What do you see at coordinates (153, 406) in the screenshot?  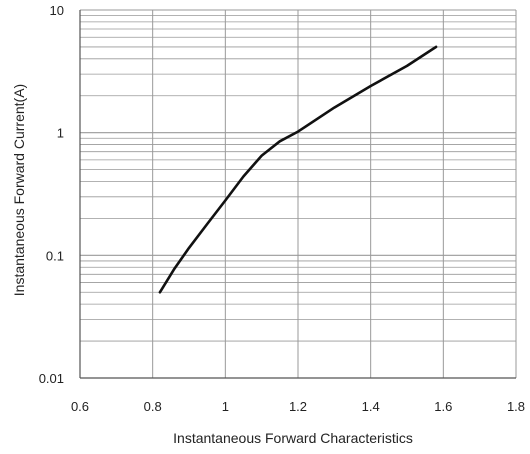 I see `x-tick-label: 0.8` at bounding box center [153, 406].